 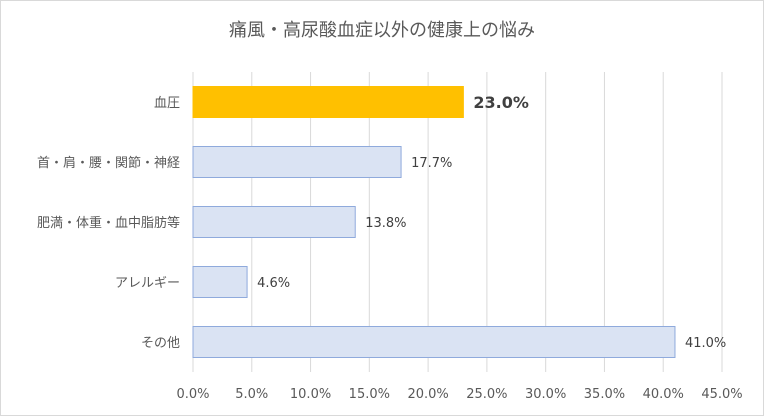 What do you see at coordinates (385, 223) in the screenshot?
I see `data-label: 13.8%` at bounding box center [385, 223].